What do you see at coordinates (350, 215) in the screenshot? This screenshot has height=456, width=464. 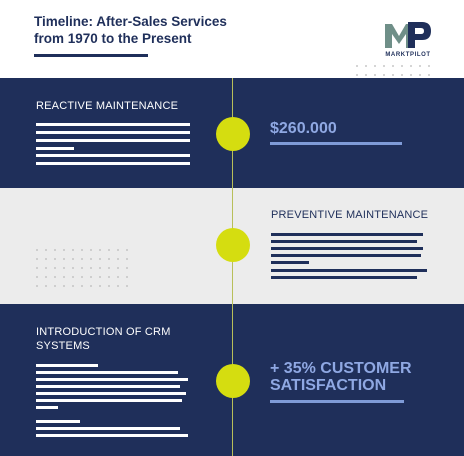 I see `section-title: PREVENTIVE MAINTENANCE` at bounding box center [350, 215].